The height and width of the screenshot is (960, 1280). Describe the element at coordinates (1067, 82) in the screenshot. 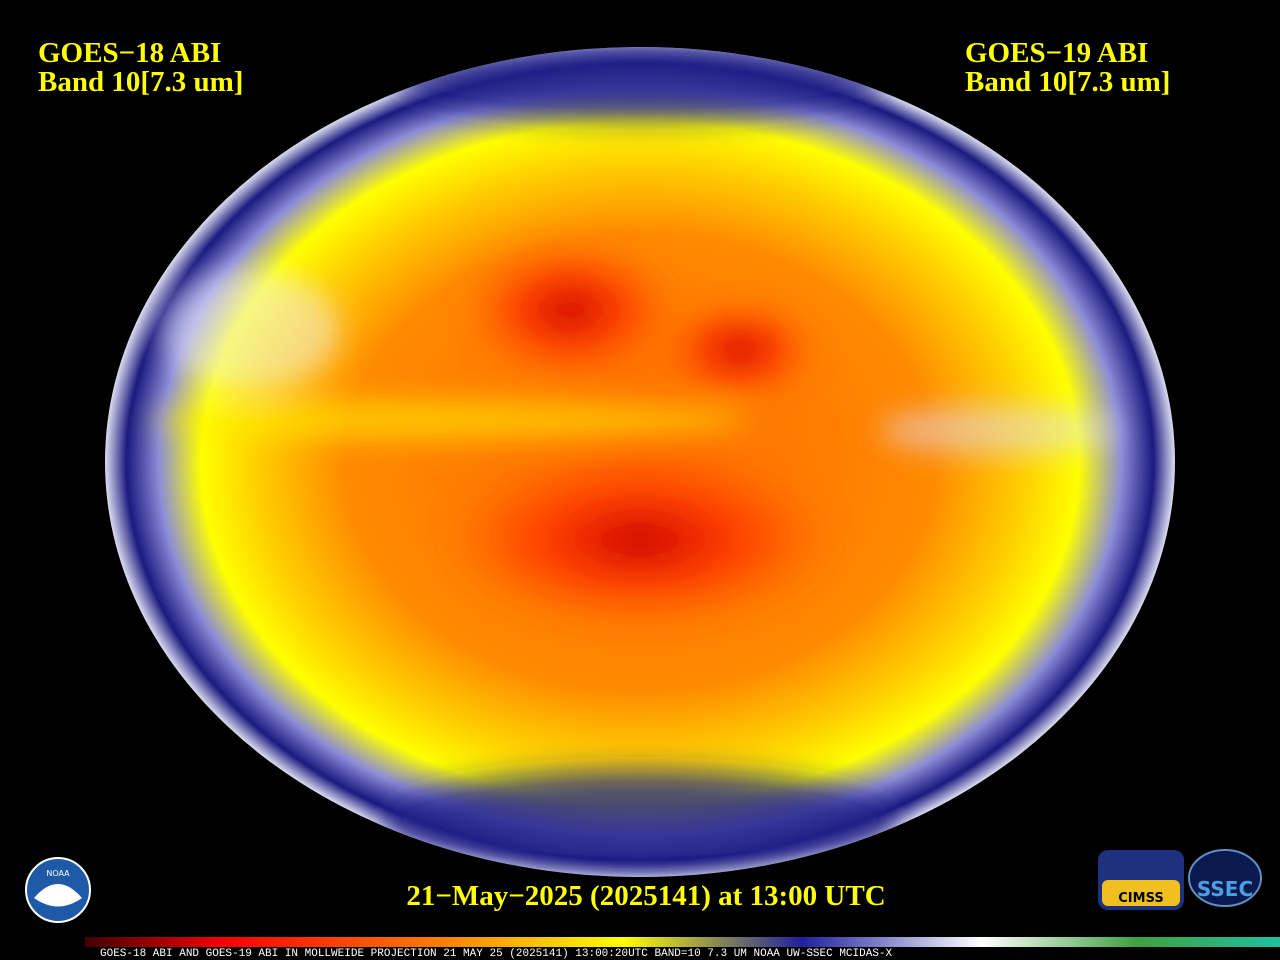

I see `right-label: Band 10[7.3 um]` at that location.